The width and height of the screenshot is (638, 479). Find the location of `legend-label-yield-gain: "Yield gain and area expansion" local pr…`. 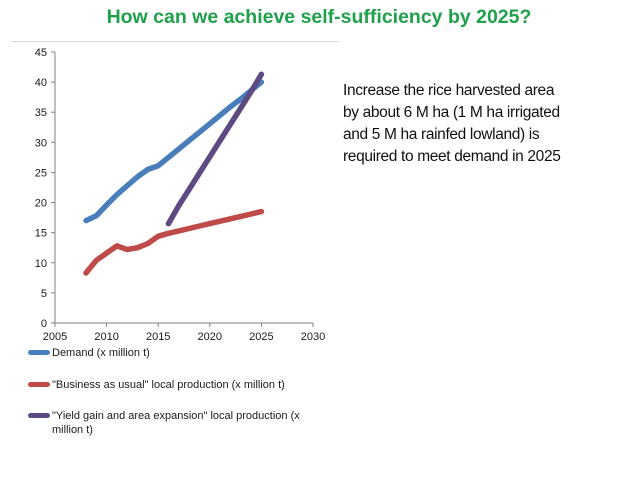

legend-label-yield-gain: "Yield gain and area expansion" local pr… is located at coordinates (176, 423).